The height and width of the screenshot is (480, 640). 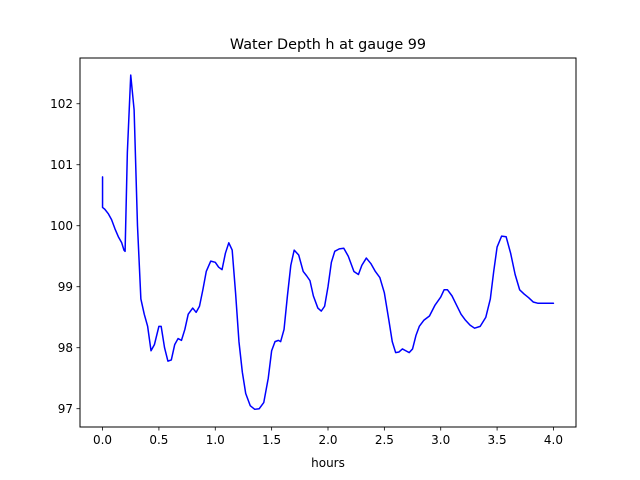 What do you see at coordinates (553, 440) in the screenshot?
I see `x-tick-label: 4.0` at bounding box center [553, 440].